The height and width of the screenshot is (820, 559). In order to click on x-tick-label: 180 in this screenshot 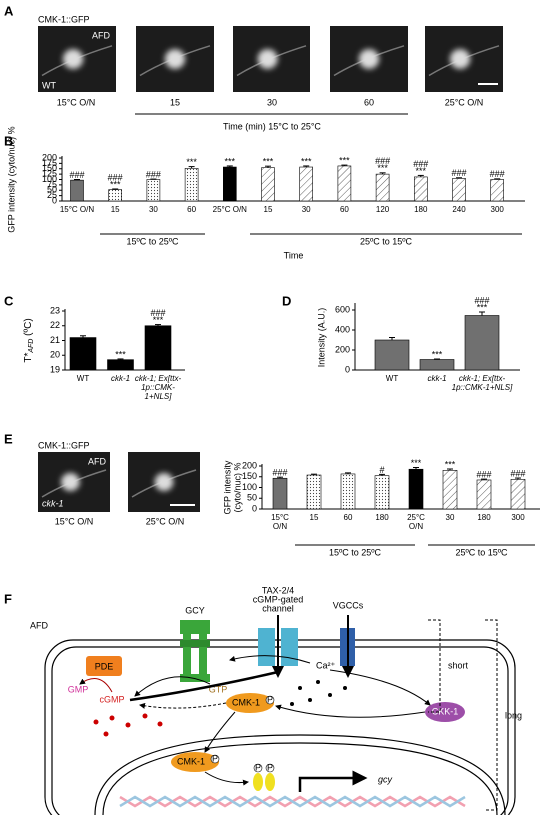, I will do `click(484, 517)`.